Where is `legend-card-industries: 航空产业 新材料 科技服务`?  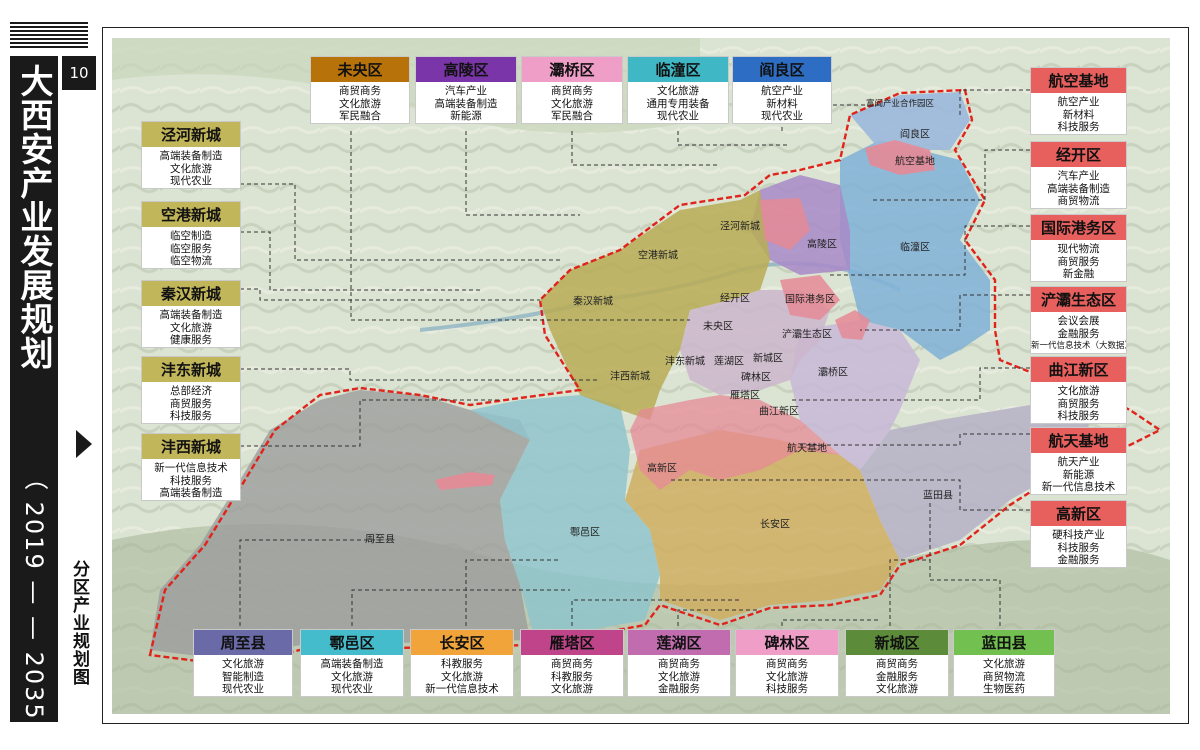
legend-card-industries: 航空产业 新材料 科技服务 is located at coordinates (1078, 113).